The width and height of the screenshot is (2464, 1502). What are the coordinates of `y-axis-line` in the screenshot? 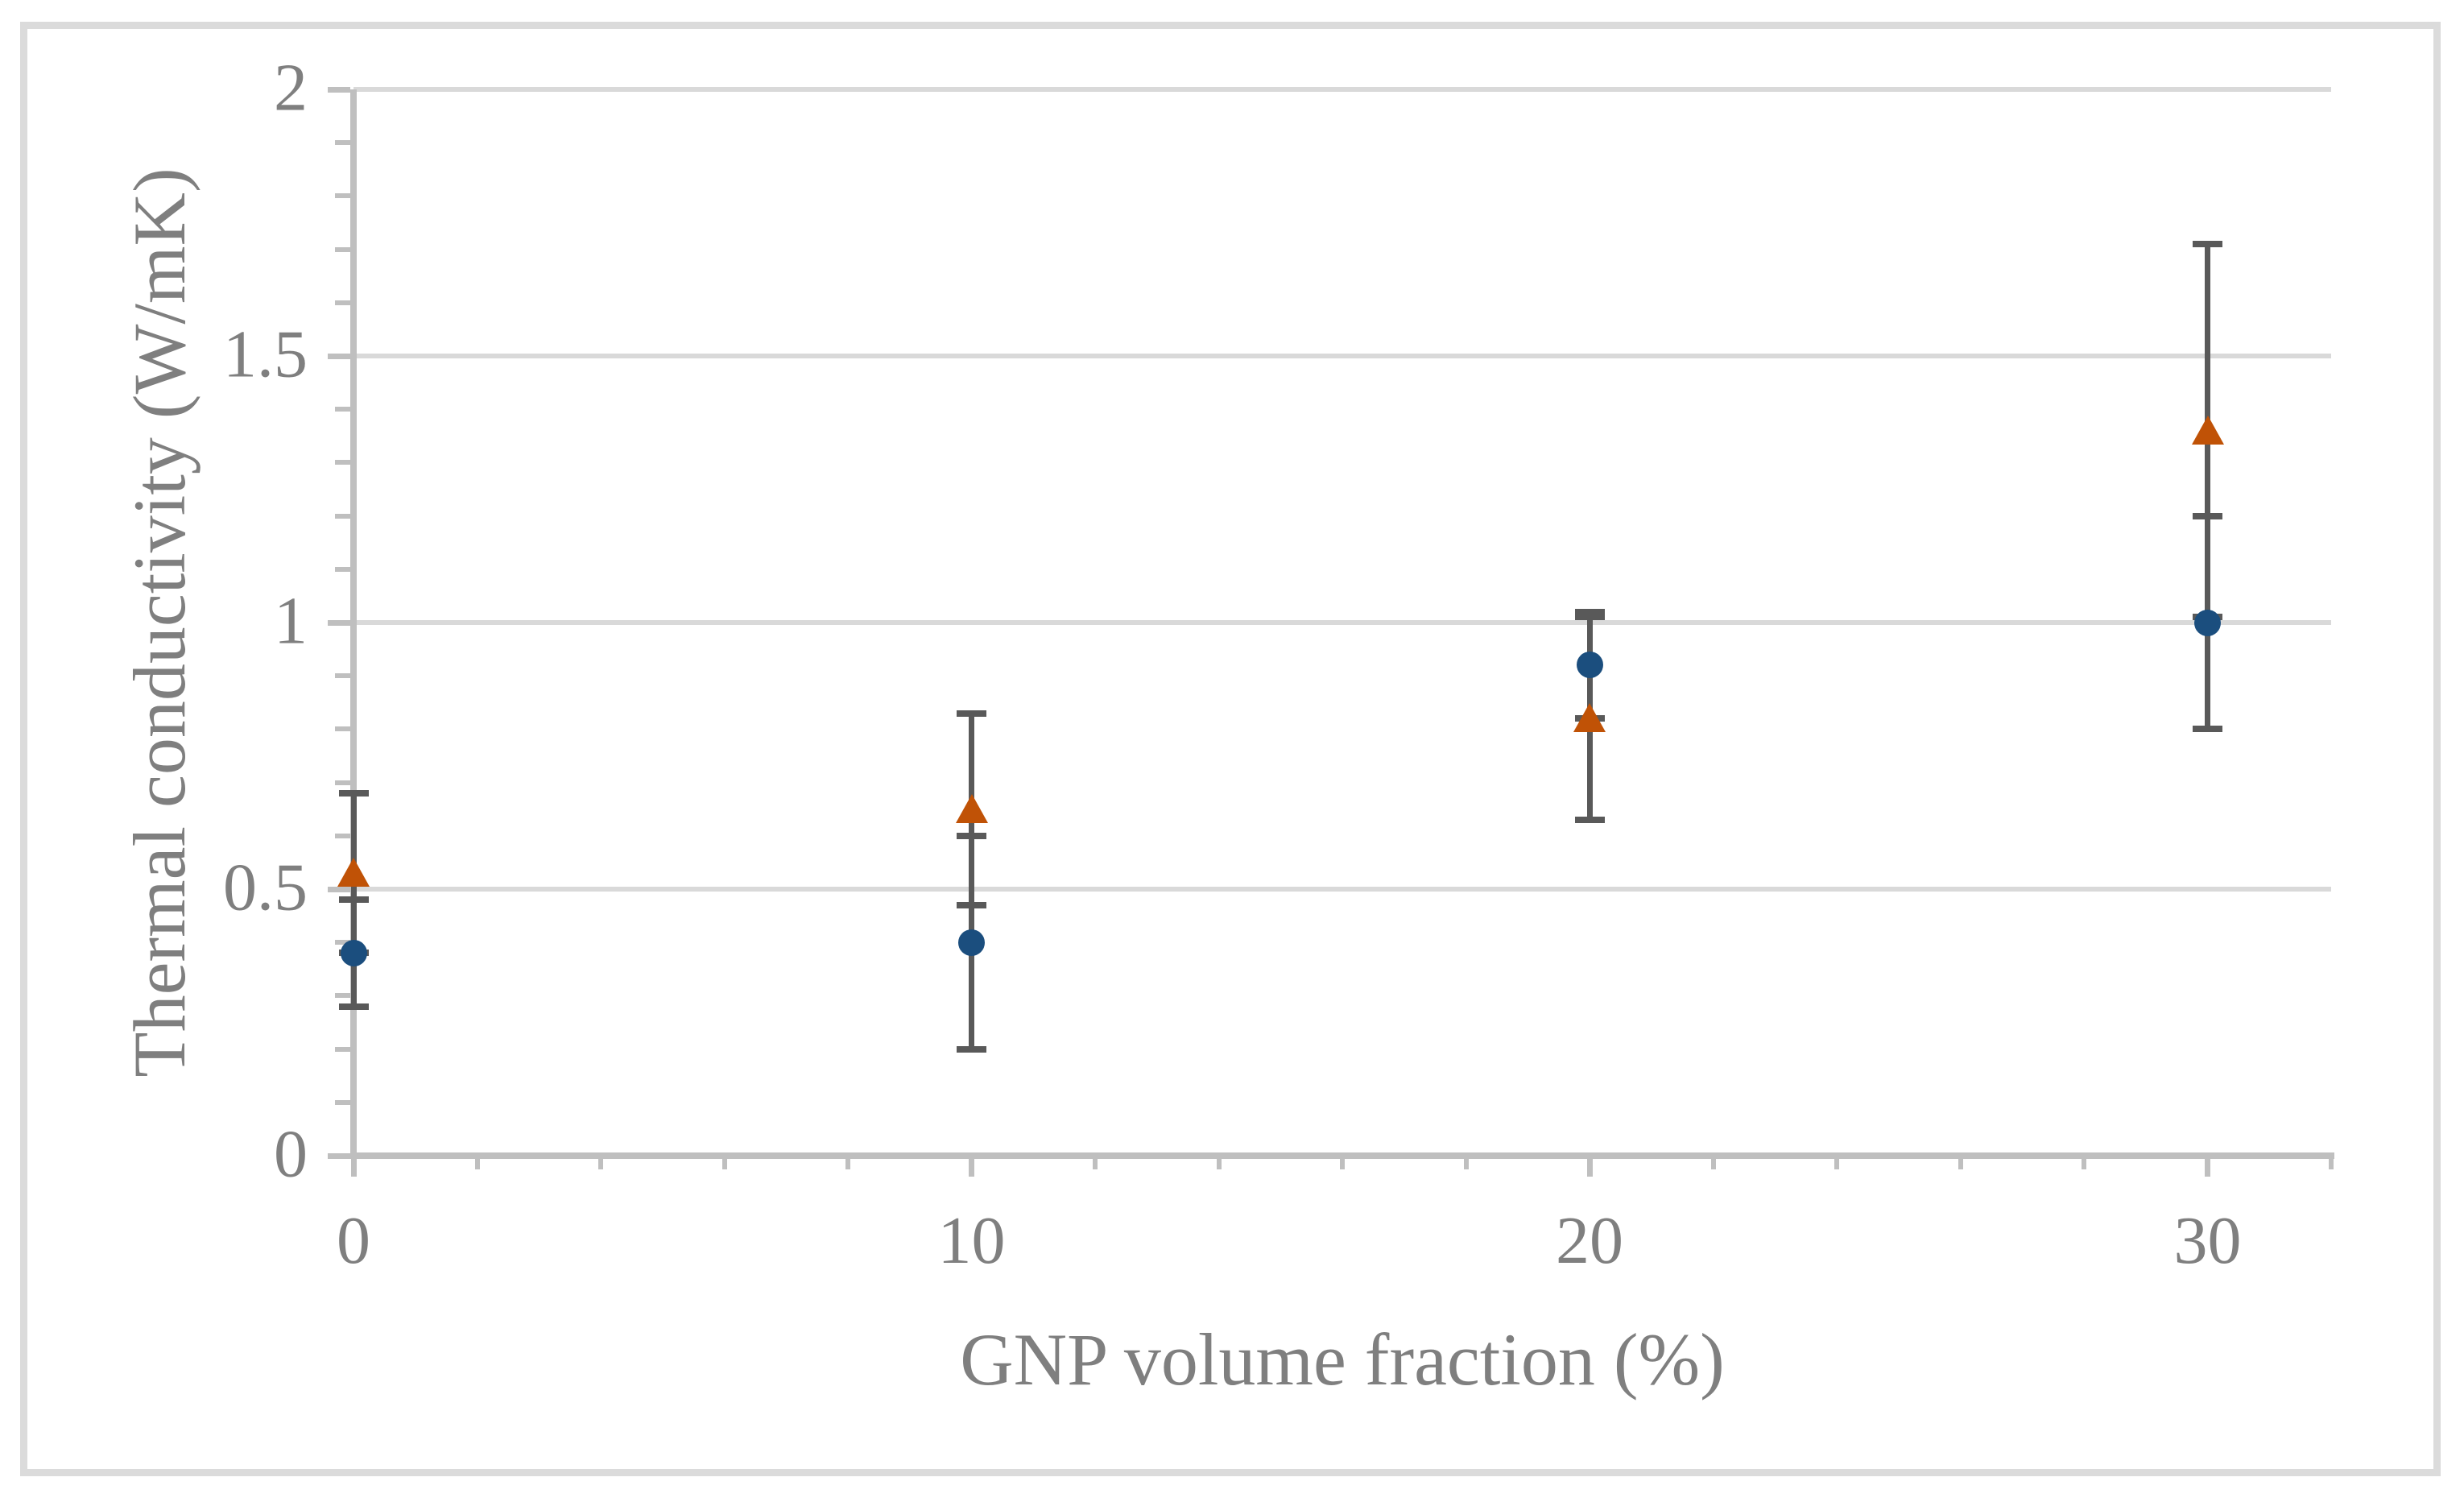 It's located at (353, 624).